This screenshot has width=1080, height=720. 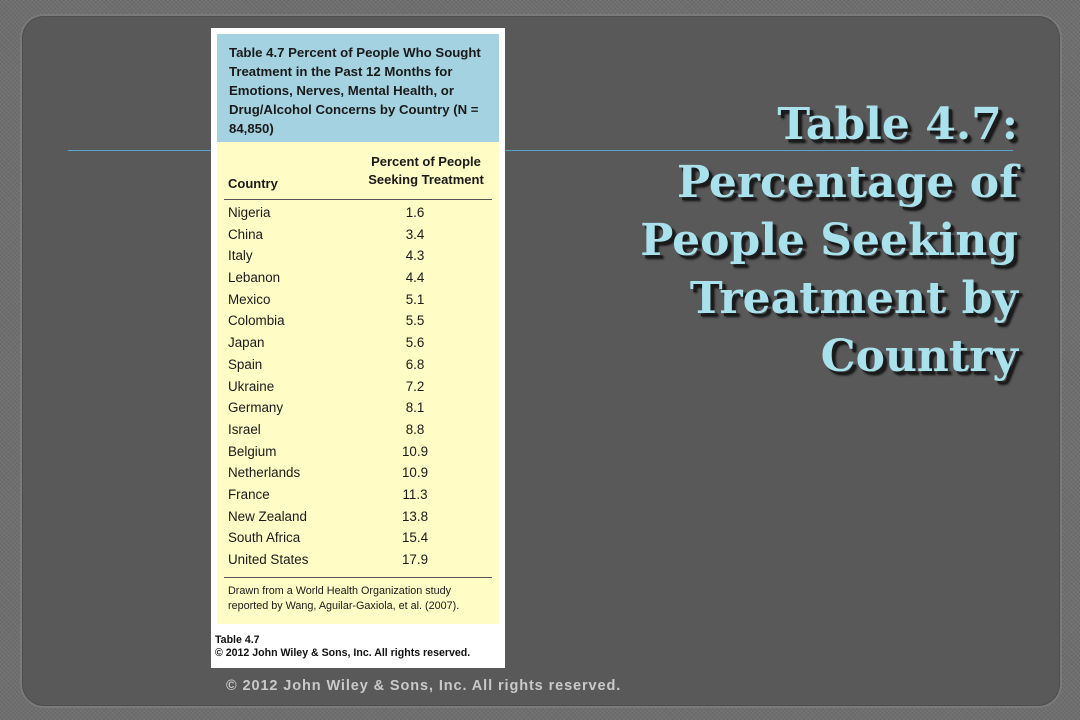 What do you see at coordinates (358, 343) in the screenshot?
I see `table-row: Japan 5.6` at bounding box center [358, 343].